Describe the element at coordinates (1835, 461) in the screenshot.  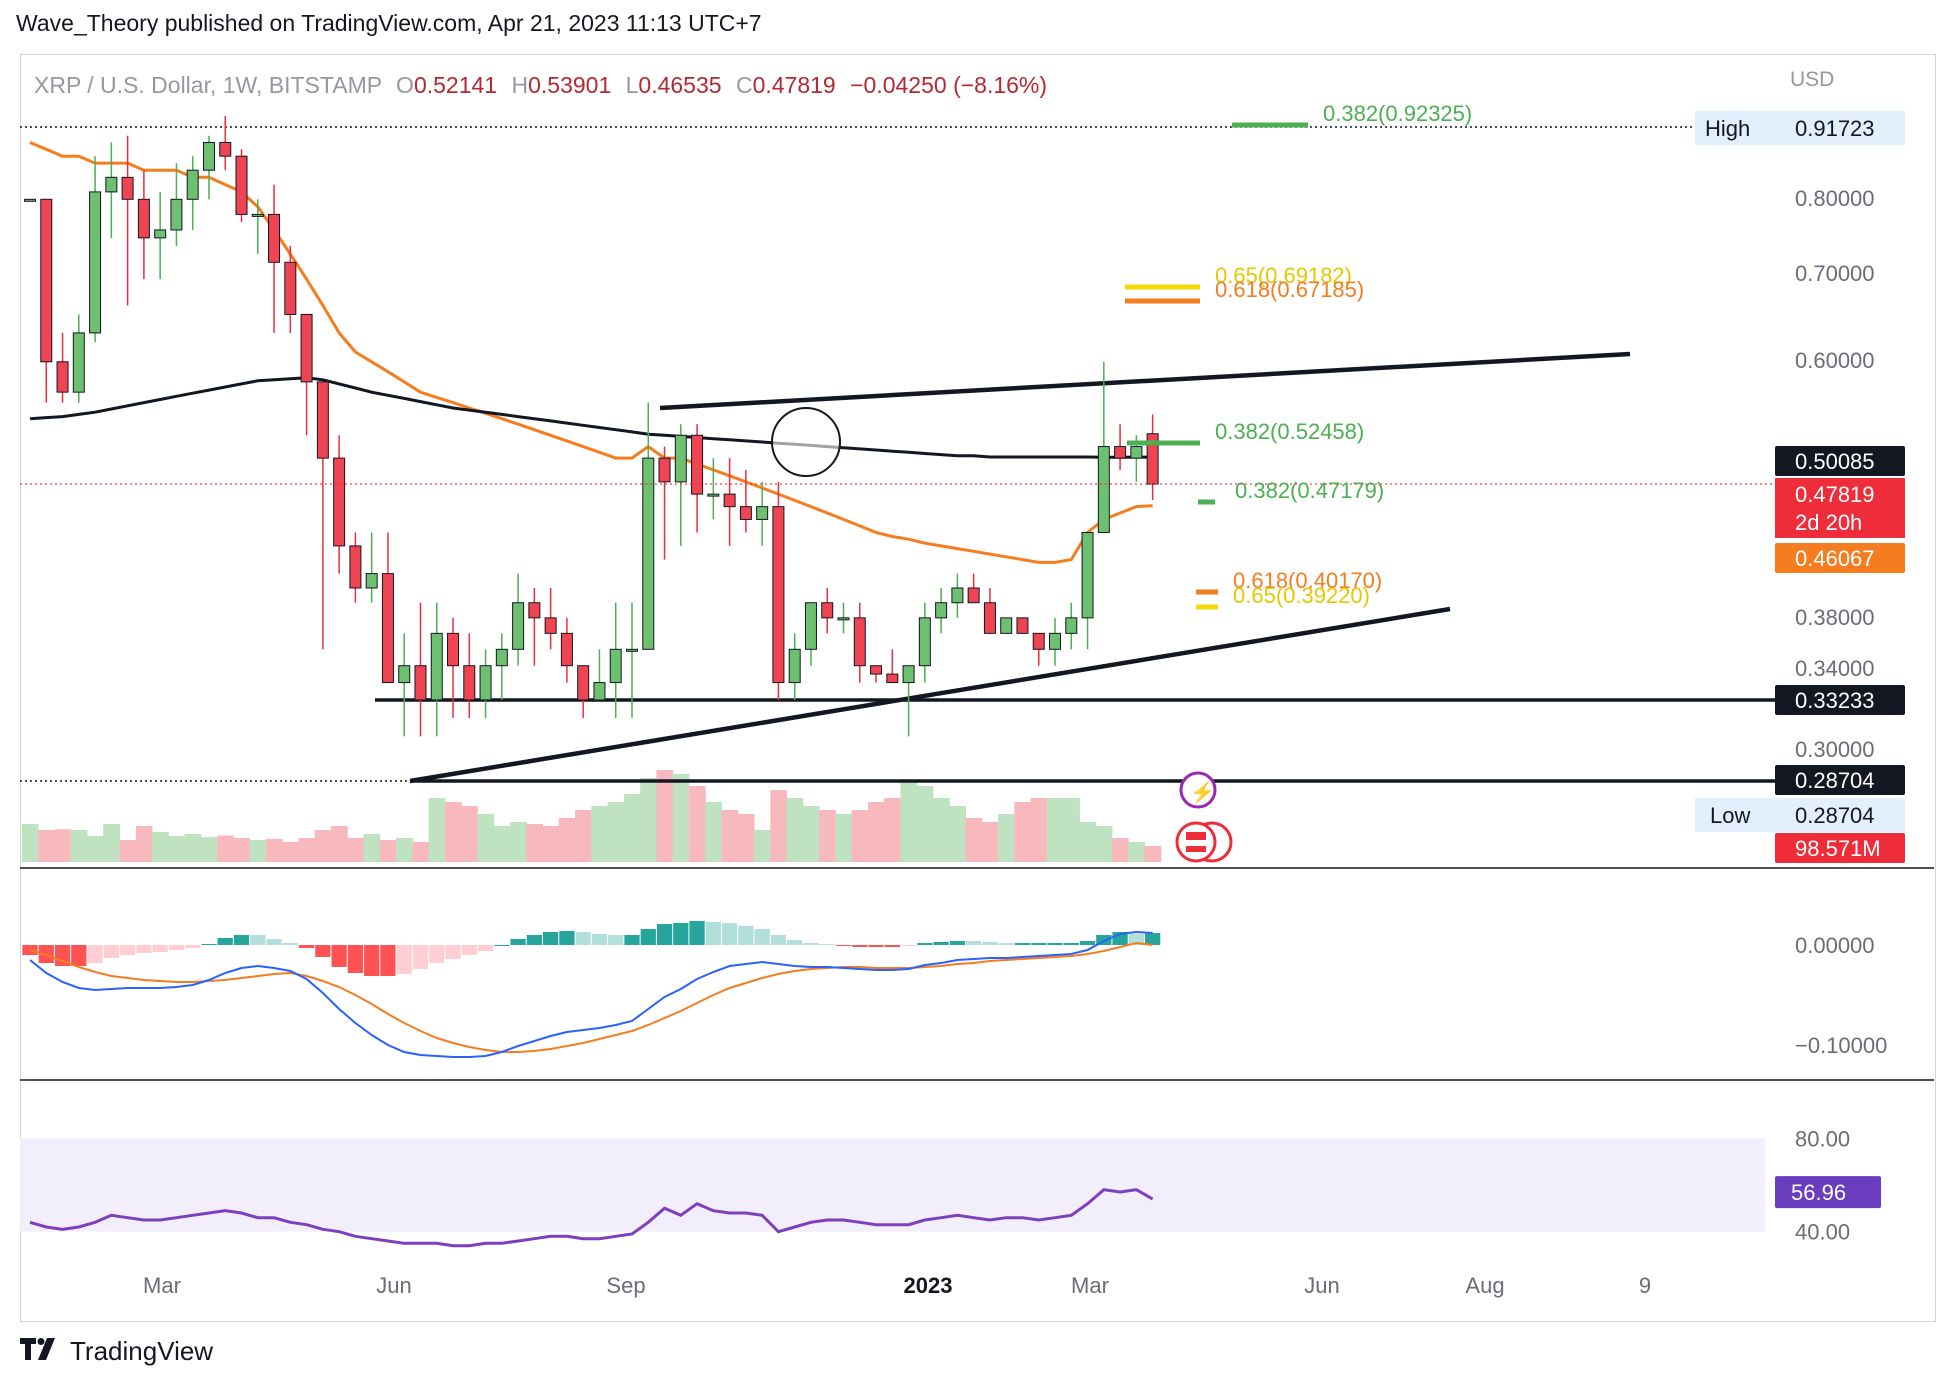
I see `ma200-value-tag: 0.50085` at that location.